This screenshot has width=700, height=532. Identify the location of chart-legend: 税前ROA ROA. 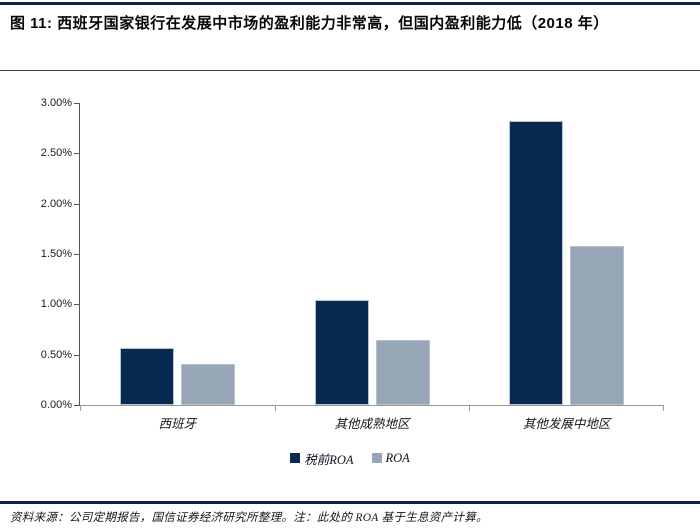
(350, 458).